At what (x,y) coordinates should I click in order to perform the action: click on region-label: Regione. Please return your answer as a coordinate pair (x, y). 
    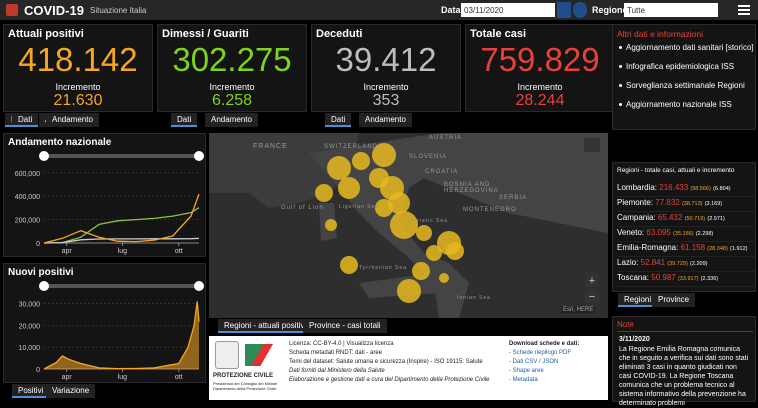
    Looking at the image, I should click on (610, 10).